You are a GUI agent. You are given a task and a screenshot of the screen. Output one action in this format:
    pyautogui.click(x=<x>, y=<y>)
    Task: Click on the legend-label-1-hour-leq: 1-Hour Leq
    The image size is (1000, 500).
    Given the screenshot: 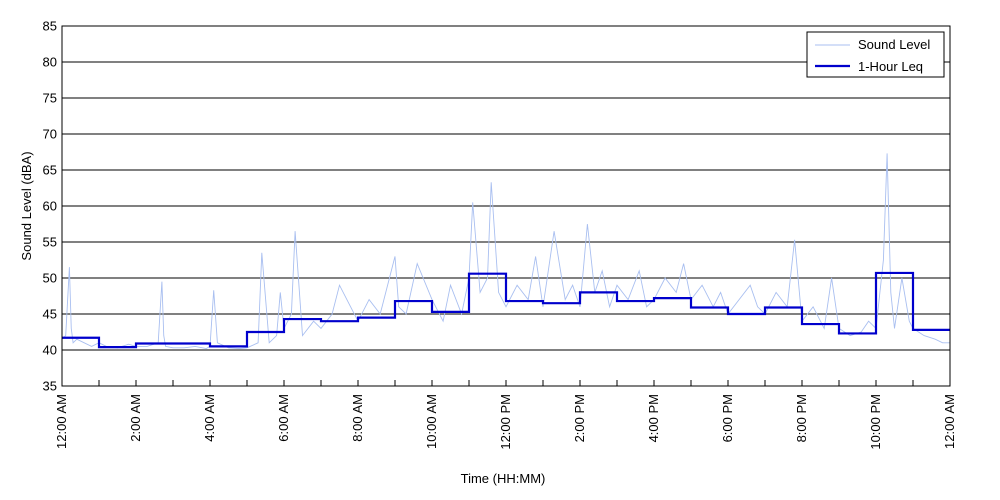 What is the action you would take?
    pyautogui.click(x=890, y=66)
    